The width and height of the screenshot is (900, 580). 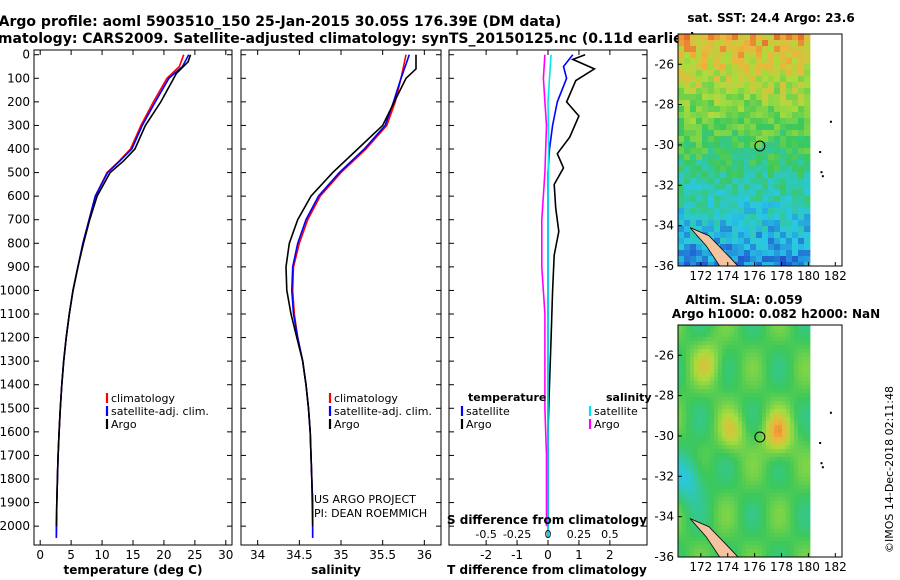 What do you see at coordinates (124, 424) in the screenshot?
I see `temperature-legend-label: Argo` at bounding box center [124, 424].